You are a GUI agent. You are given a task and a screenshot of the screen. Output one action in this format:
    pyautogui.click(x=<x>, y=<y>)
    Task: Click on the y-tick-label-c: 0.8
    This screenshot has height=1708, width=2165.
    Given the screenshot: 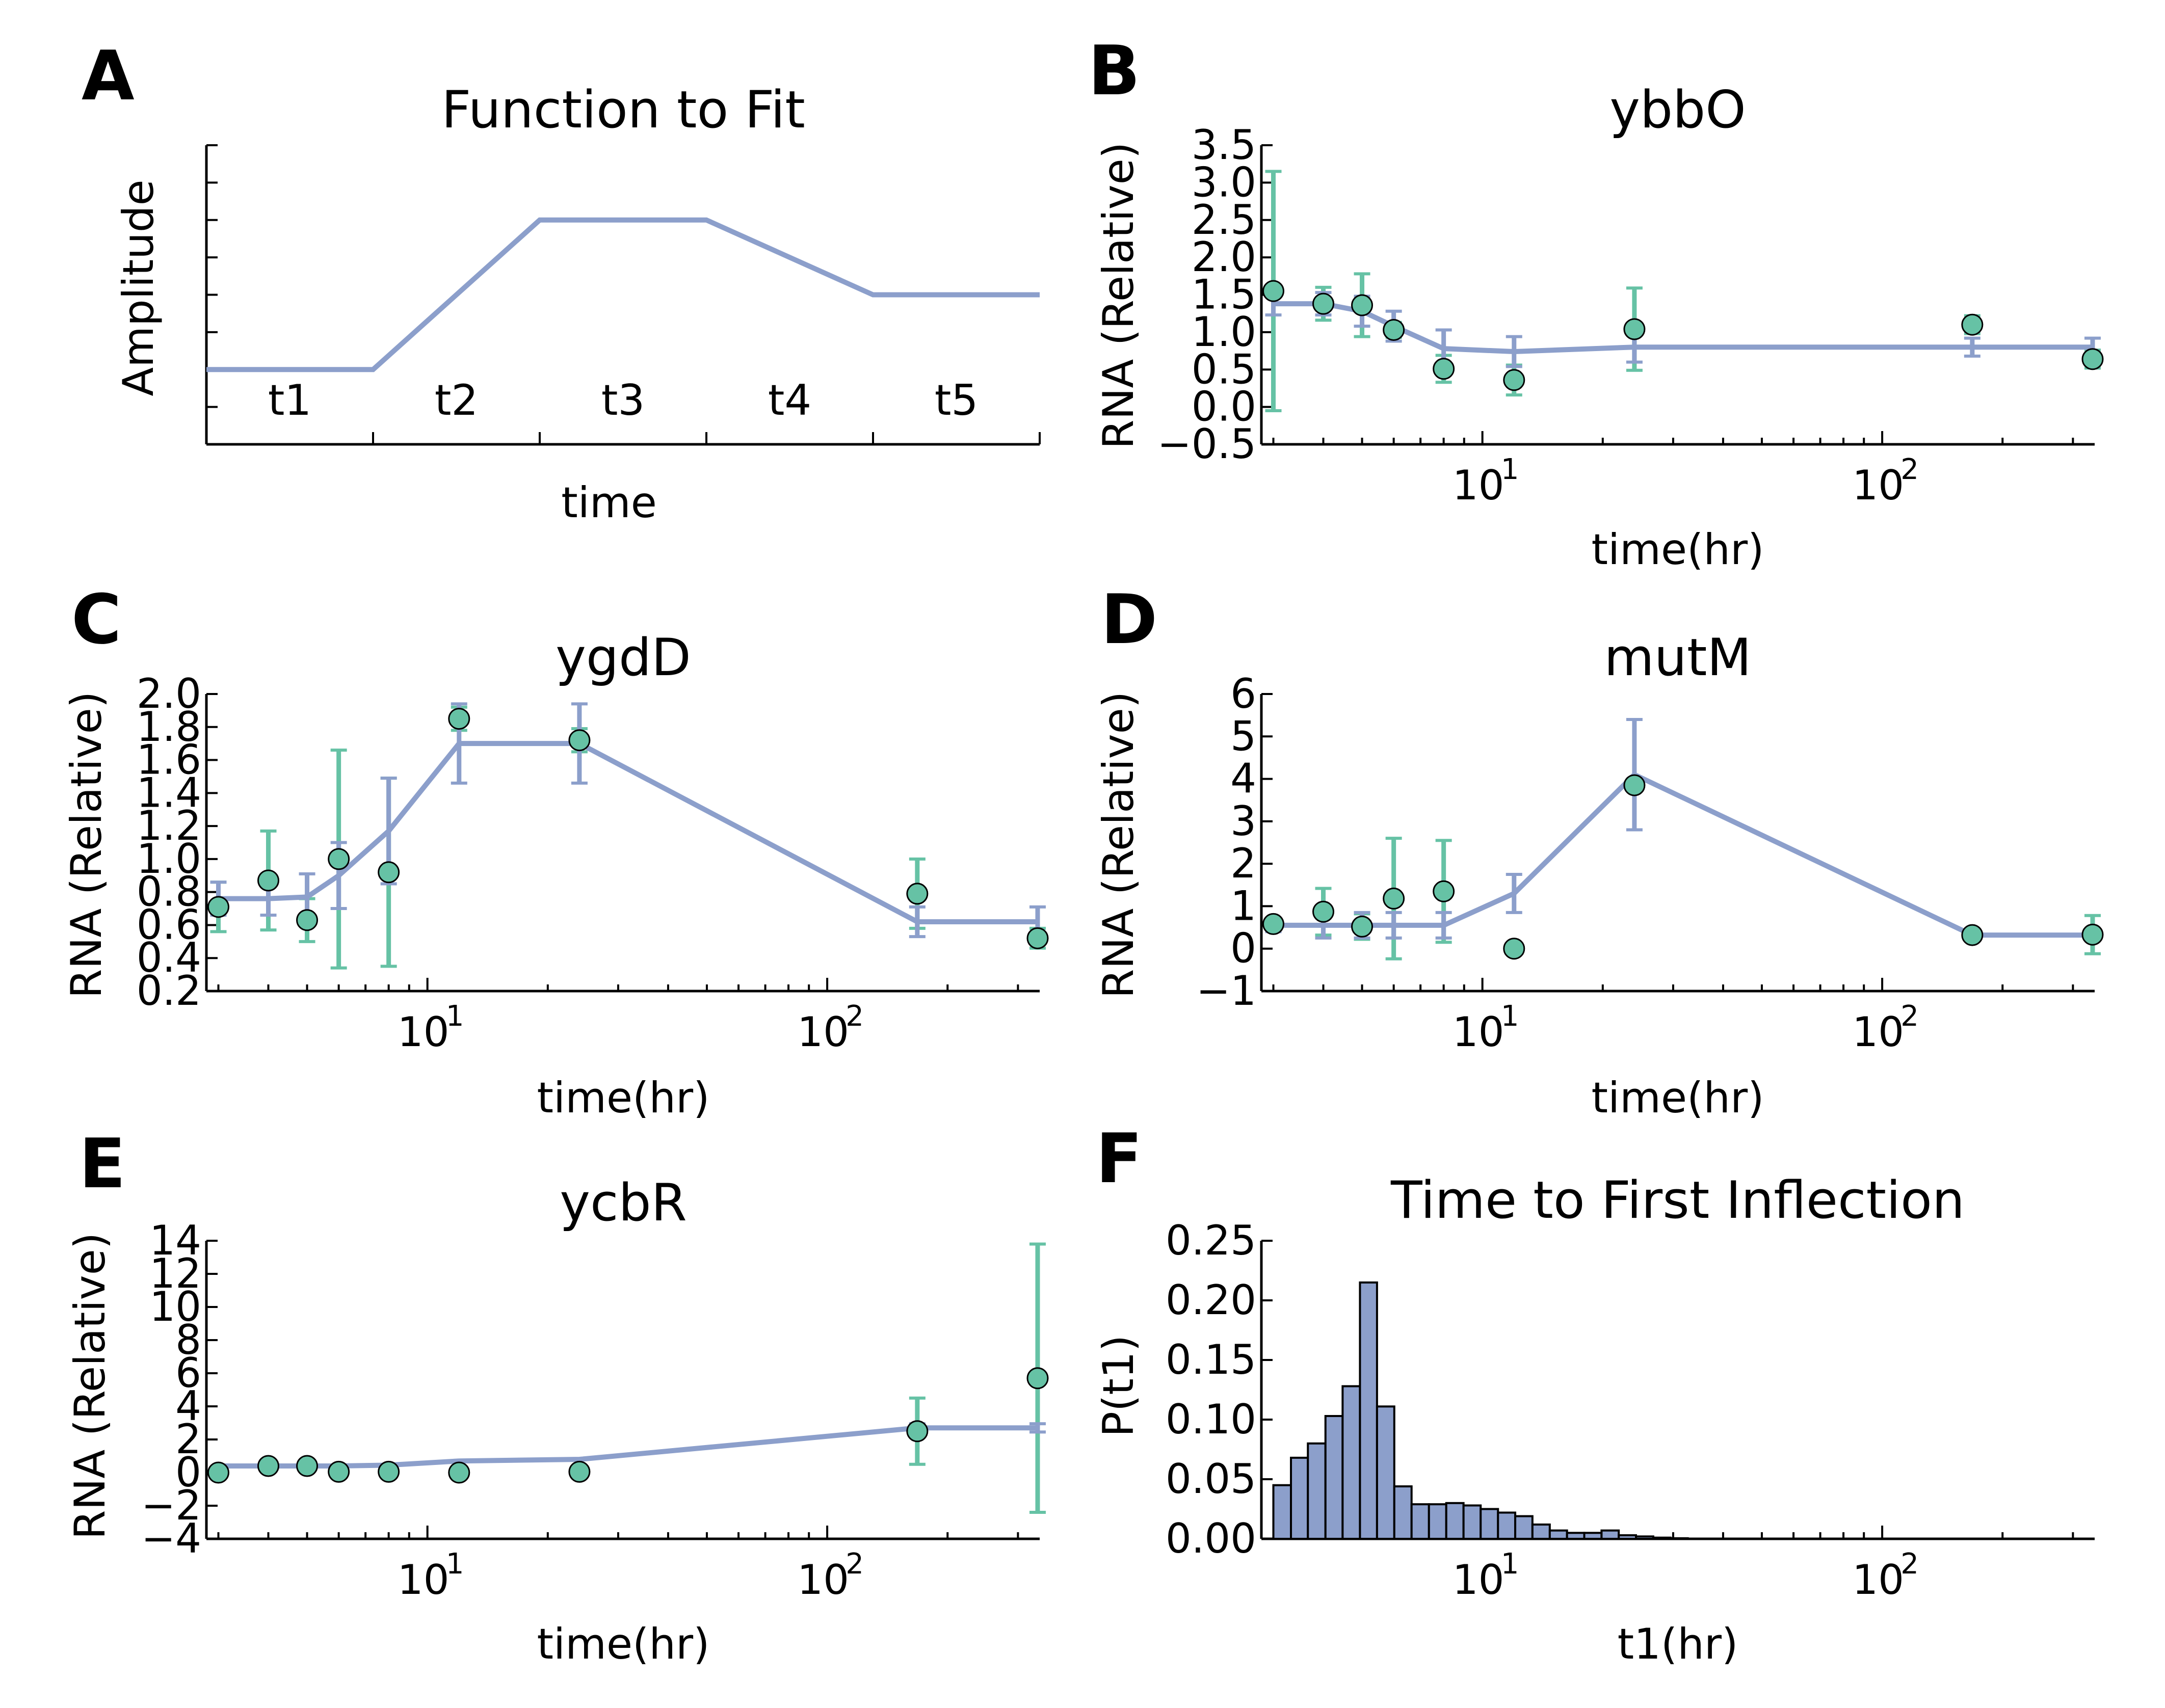 What is the action you would take?
    pyautogui.click(x=169, y=892)
    